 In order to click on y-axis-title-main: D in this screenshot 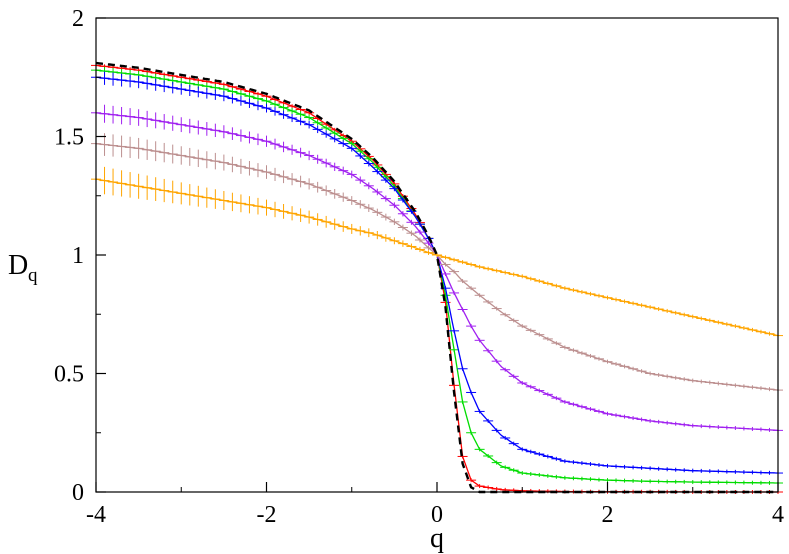, I will do `click(18, 265)`.